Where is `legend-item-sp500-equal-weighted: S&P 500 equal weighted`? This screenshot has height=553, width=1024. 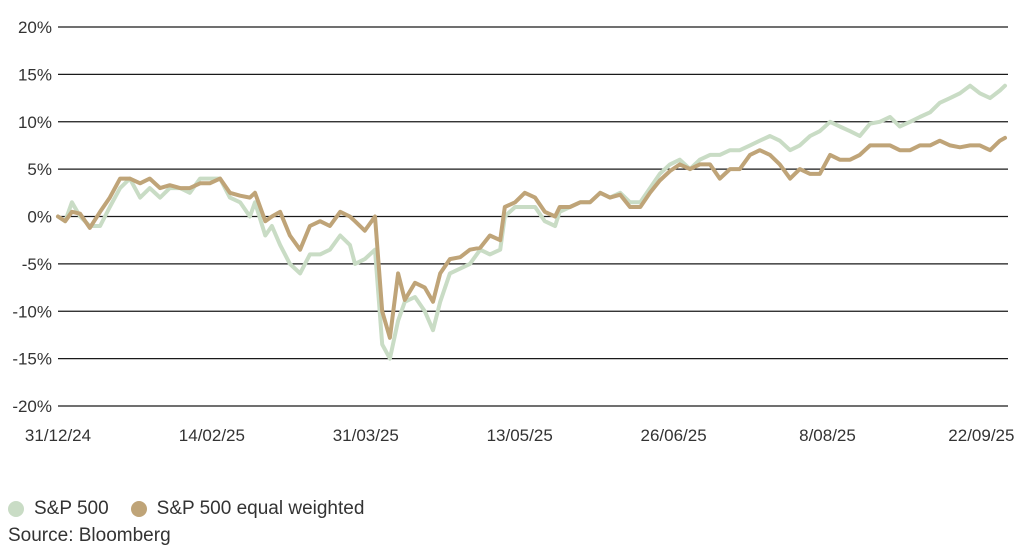
legend-item-sp500-equal-weighted: S&P 500 equal weighted is located at coordinates (247, 509).